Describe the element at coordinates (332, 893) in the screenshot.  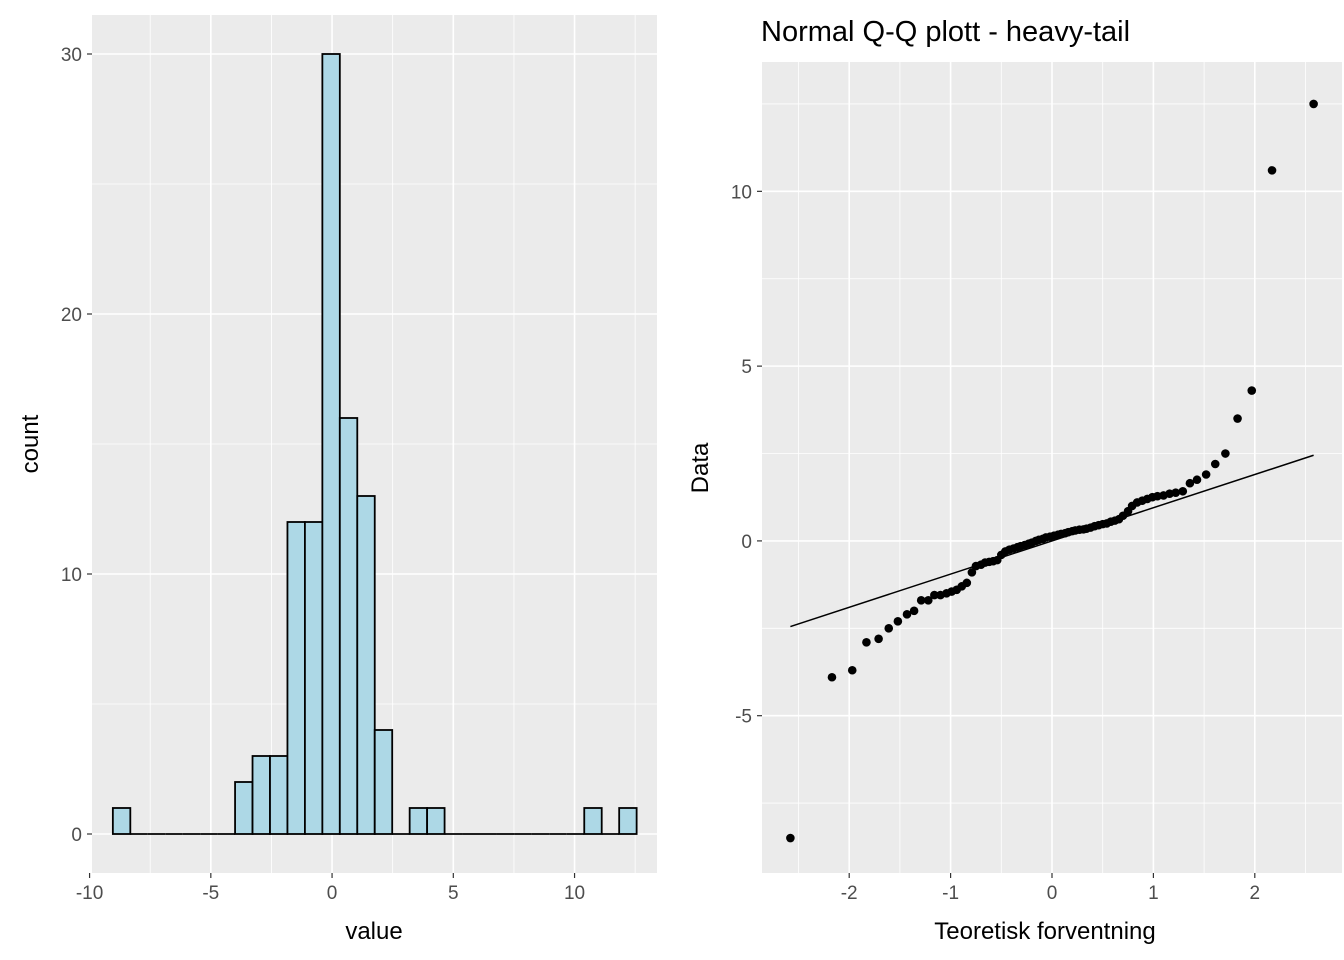
I see `histogram-x-tick-label: 0` at that location.